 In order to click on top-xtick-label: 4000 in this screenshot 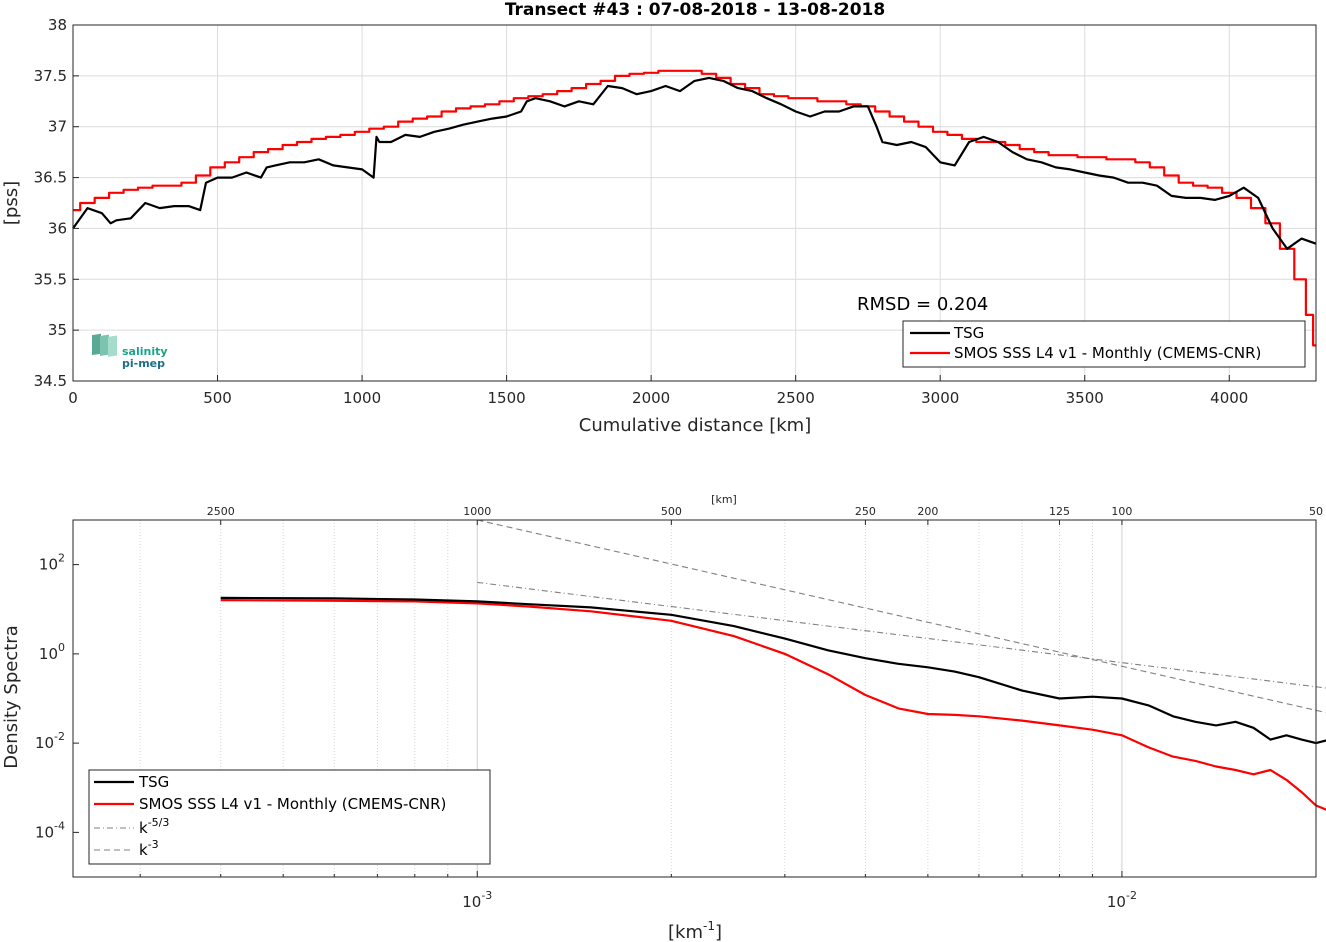, I will do `click(1229, 398)`.